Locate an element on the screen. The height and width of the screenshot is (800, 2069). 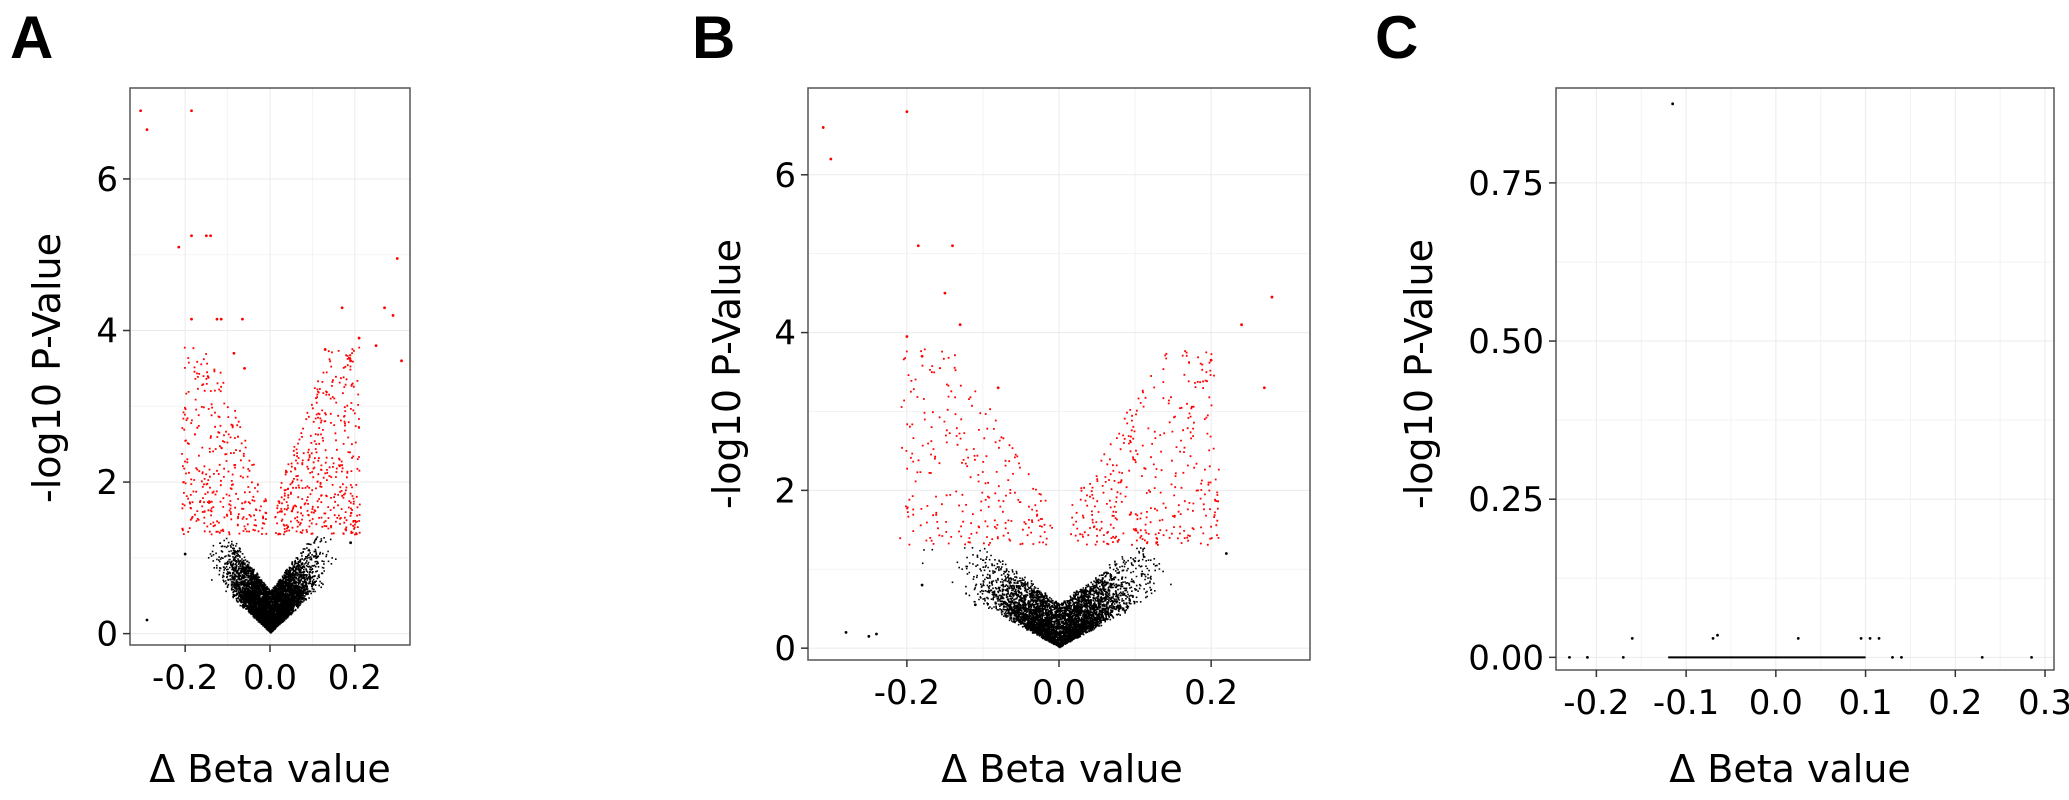
y-tick-label: 0.75 is located at coordinates (1506, 184).